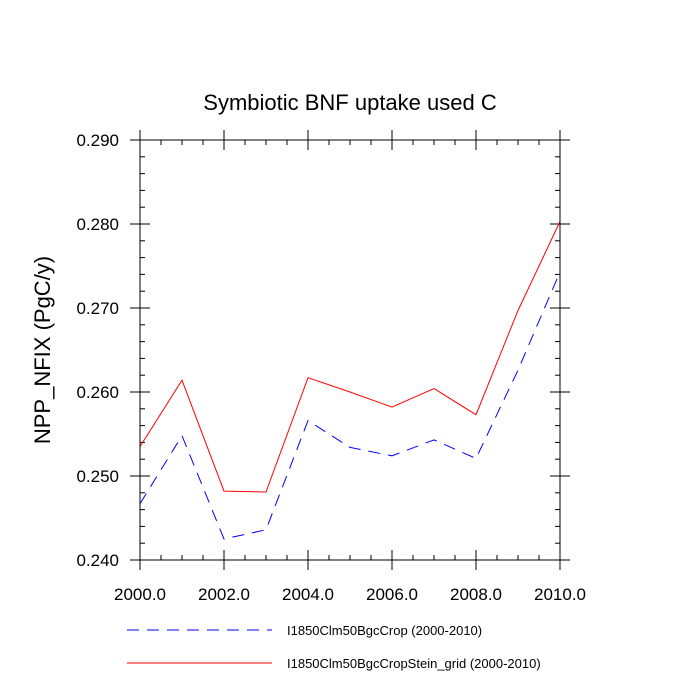 The image size is (700, 700). I want to click on legend-label-1: I1850Clm50BgcCrop (2000-2010), so click(384, 630).